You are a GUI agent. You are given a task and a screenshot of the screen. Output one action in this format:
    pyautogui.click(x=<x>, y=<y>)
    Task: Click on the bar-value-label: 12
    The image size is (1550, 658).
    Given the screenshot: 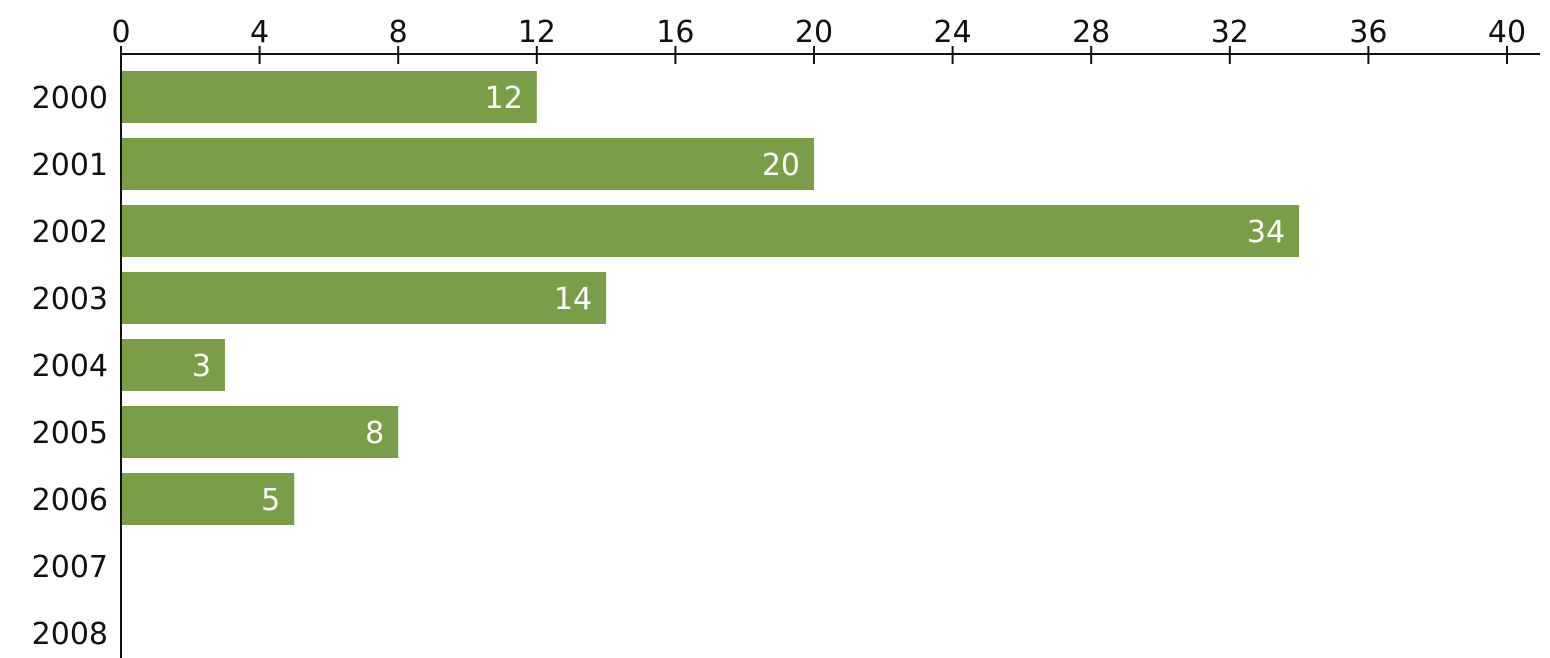 What is the action you would take?
    pyautogui.click(x=504, y=98)
    